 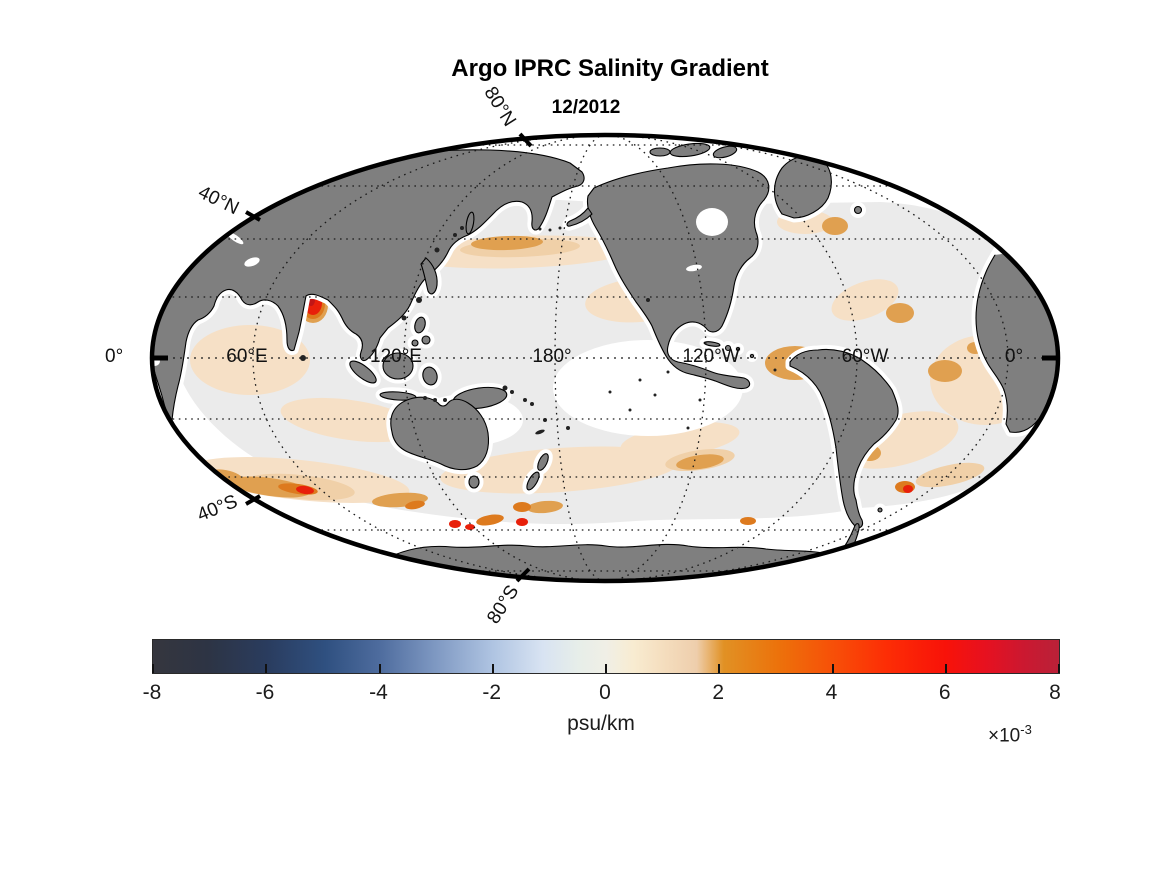 What do you see at coordinates (396, 356) in the screenshot?
I see `lon-label-120e: 120°E` at bounding box center [396, 356].